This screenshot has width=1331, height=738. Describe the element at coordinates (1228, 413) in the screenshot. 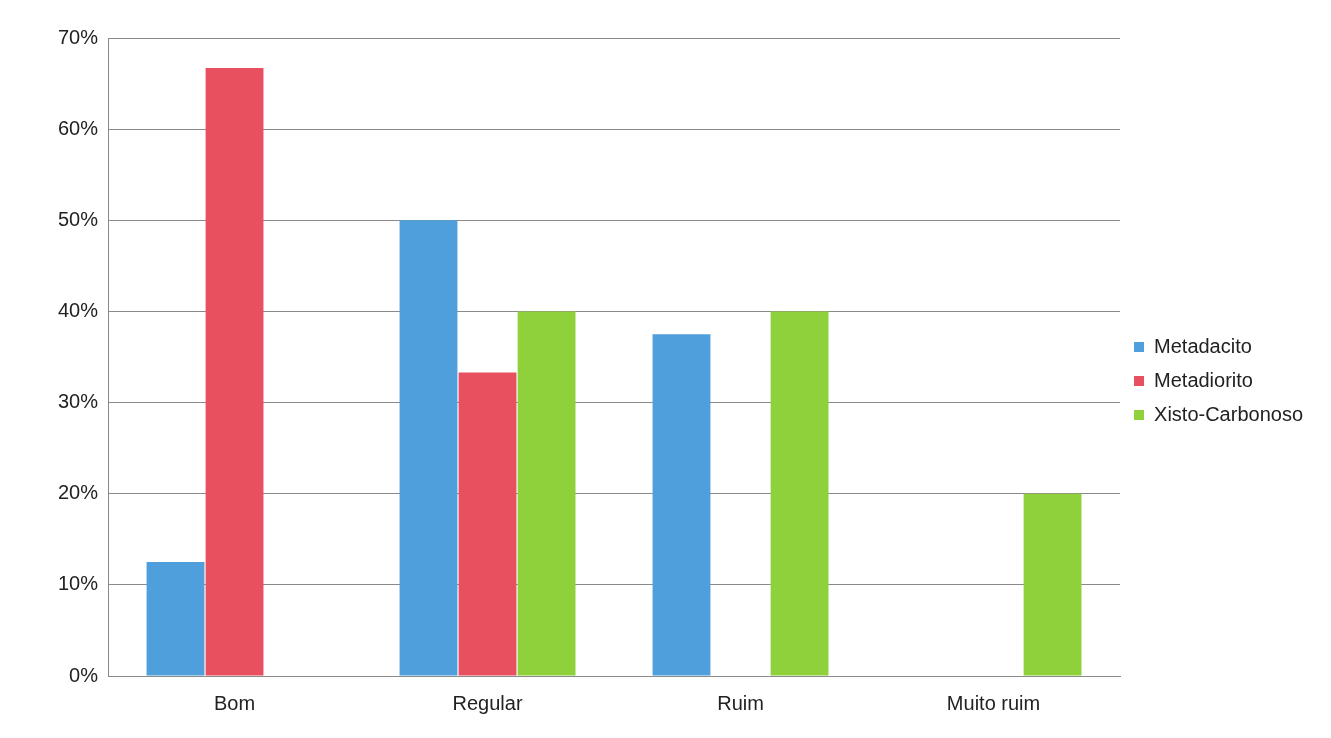

I see `legend-label: Xisto-Carbonoso` at that location.